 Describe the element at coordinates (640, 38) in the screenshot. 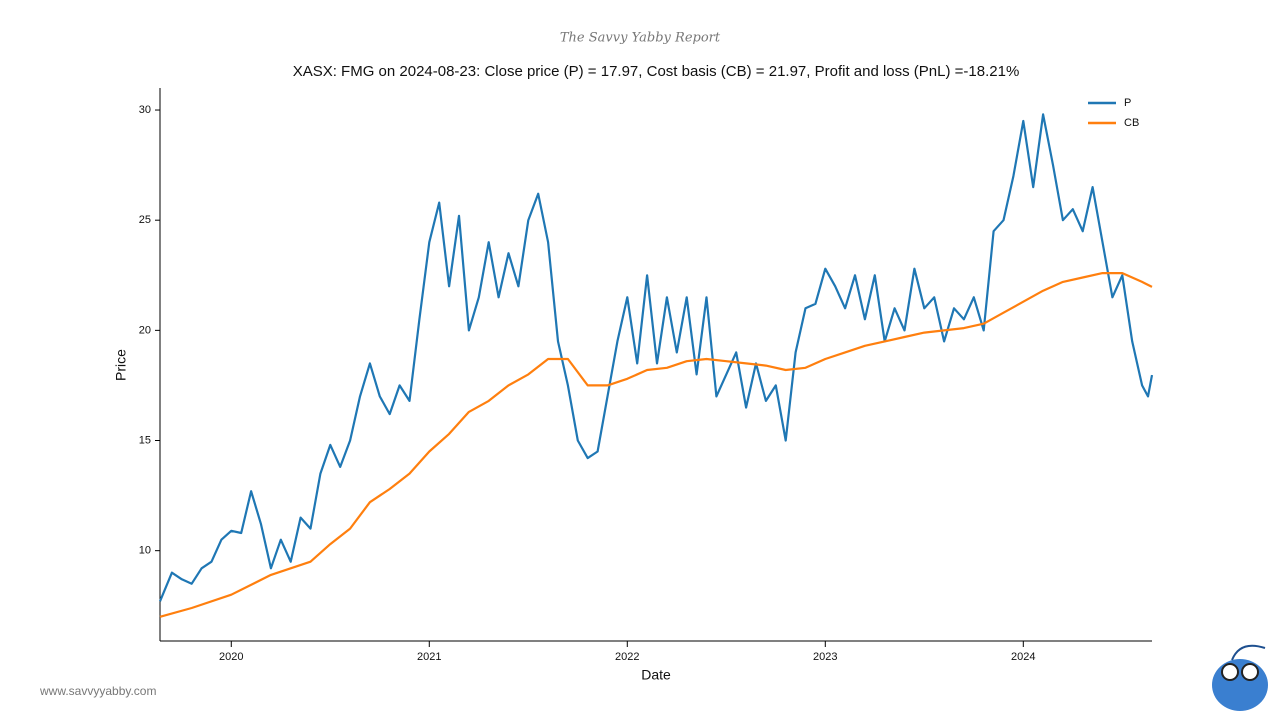

I see `header: The Savvy Yabby Report` at that location.